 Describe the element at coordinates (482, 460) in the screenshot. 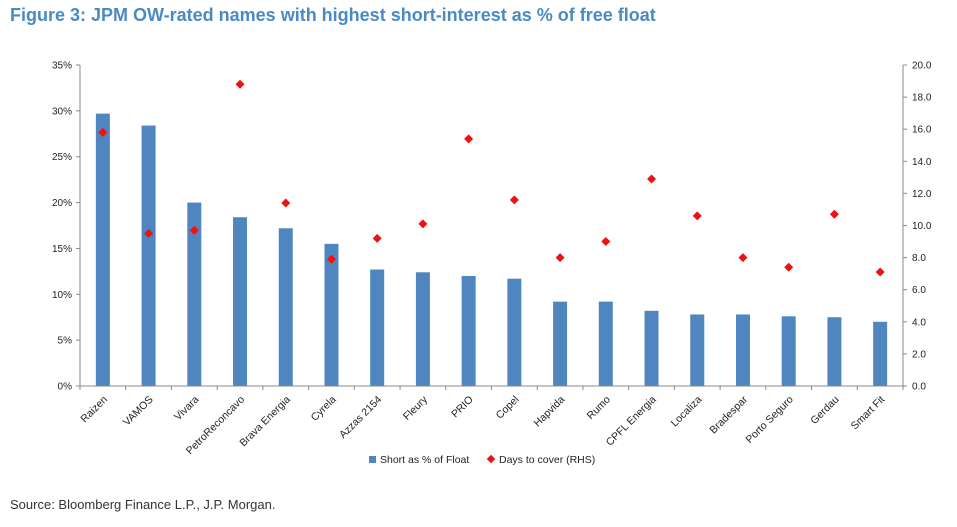

I see `legend: Short as % of Float Days to cover (RHS)` at that location.